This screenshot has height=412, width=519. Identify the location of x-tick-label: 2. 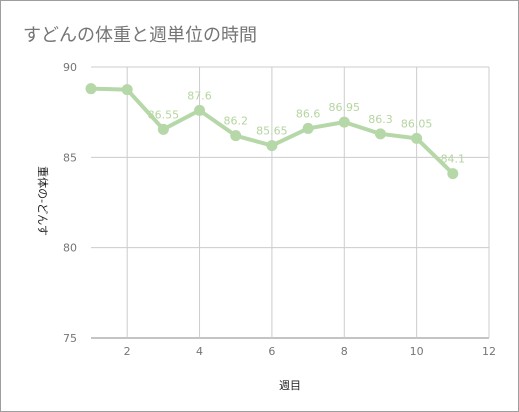
(127, 351).